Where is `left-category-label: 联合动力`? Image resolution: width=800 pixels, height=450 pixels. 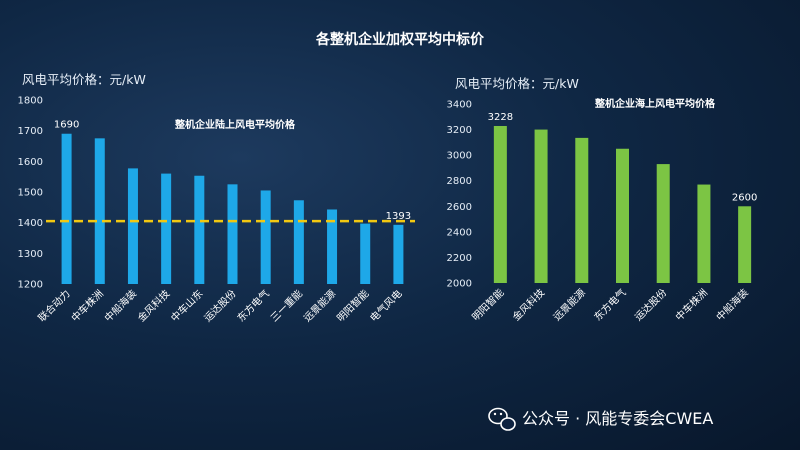 left-category-label: 联合动力 is located at coordinates (53, 305).